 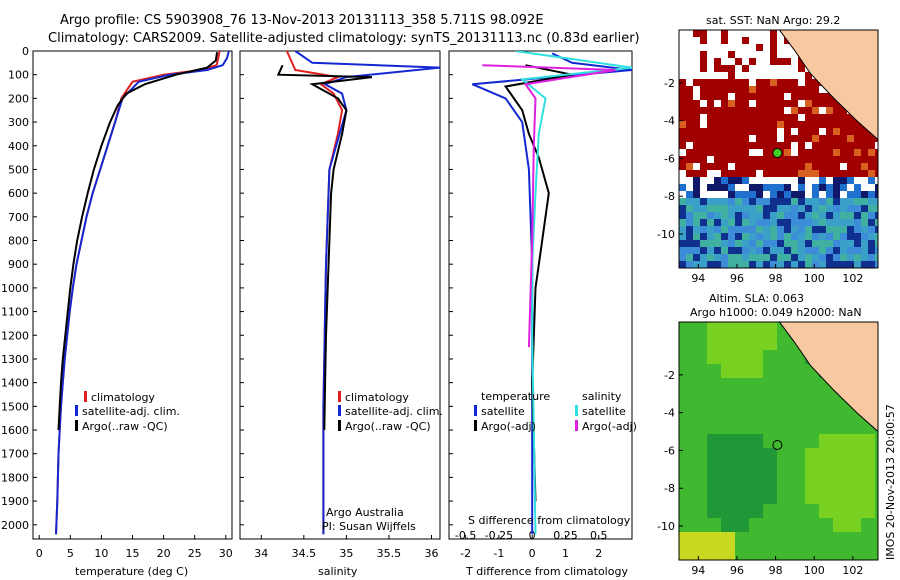 What do you see at coordinates (737, 278) in the screenshot?
I see `map-x-tick-label: 96` at bounding box center [737, 278].